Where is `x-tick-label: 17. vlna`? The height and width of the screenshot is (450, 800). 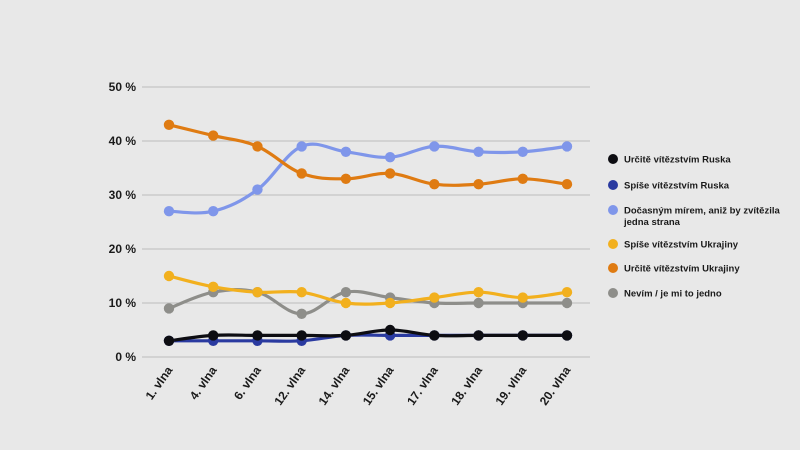
x-tick-label: 17. vlna is located at coordinates (422, 385).